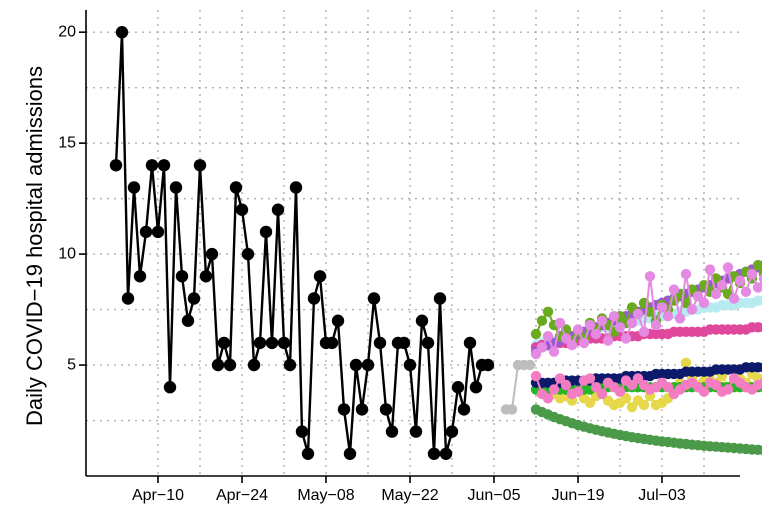  Describe the element at coordinates (67, 31) in the screenshot. I see `y-tick-label: 20` at that location.